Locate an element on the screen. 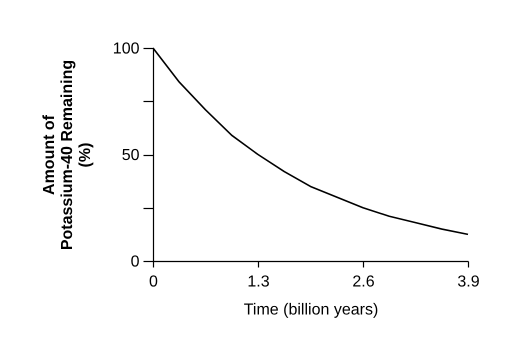 The image size is (525, 359). y-tick-label: 100 is located at coordinates (126, 49).